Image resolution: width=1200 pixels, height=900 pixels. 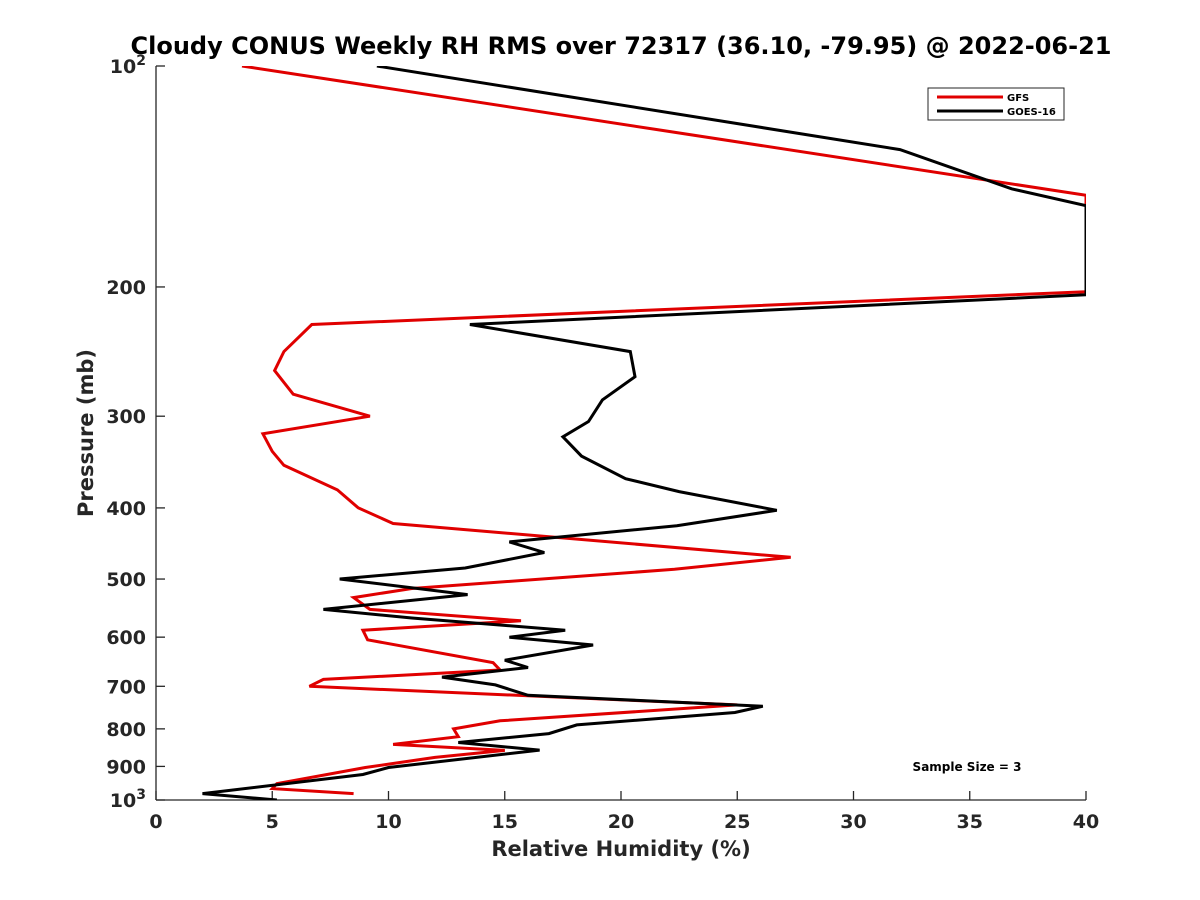 I want to click on y-tick-label: 700, so click(x=126, y=687).